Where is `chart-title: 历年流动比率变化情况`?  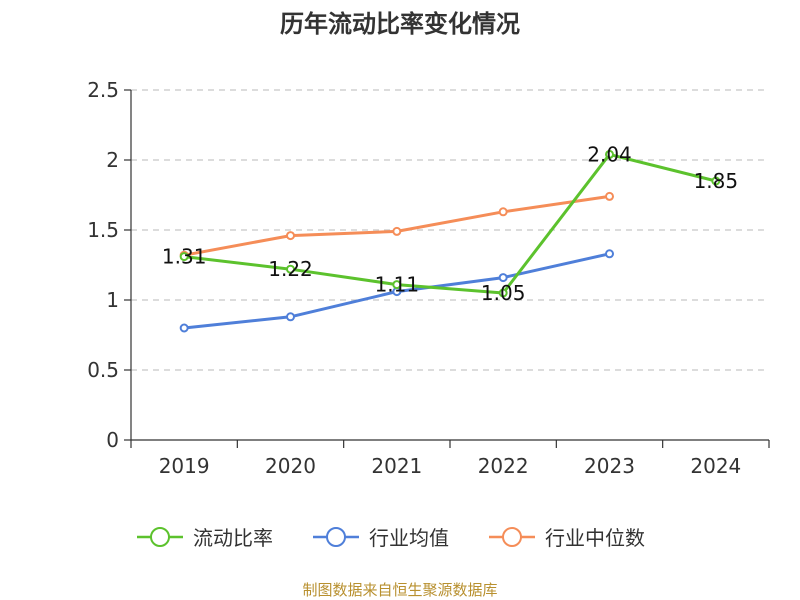 chart-title: 历年流动比率变化情况 is located at coordinates (400, 24).